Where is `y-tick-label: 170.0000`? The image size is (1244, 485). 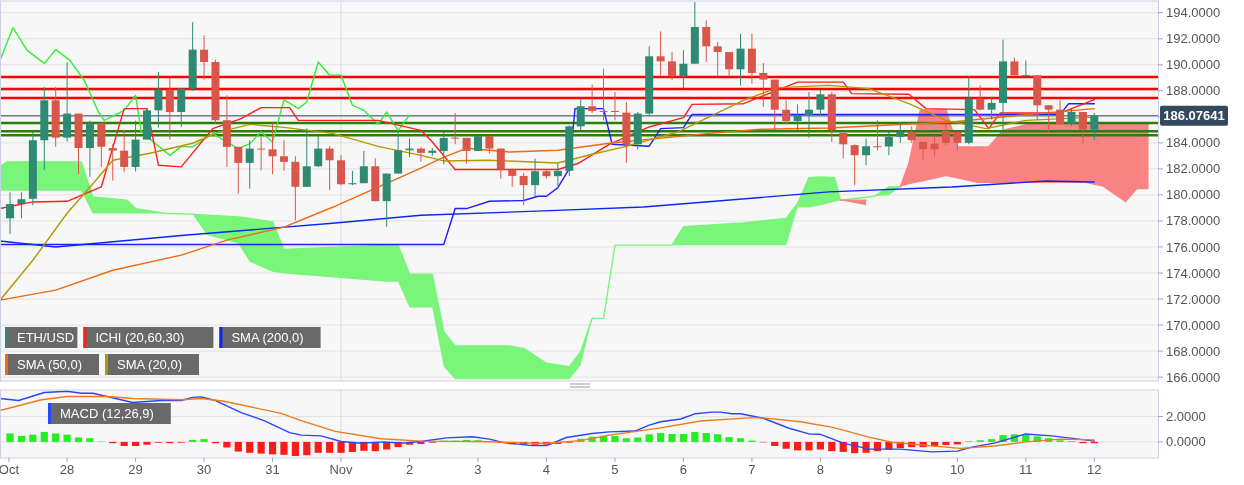
y-tick-label: 170.0000 is located at coordinates (1193, 325).